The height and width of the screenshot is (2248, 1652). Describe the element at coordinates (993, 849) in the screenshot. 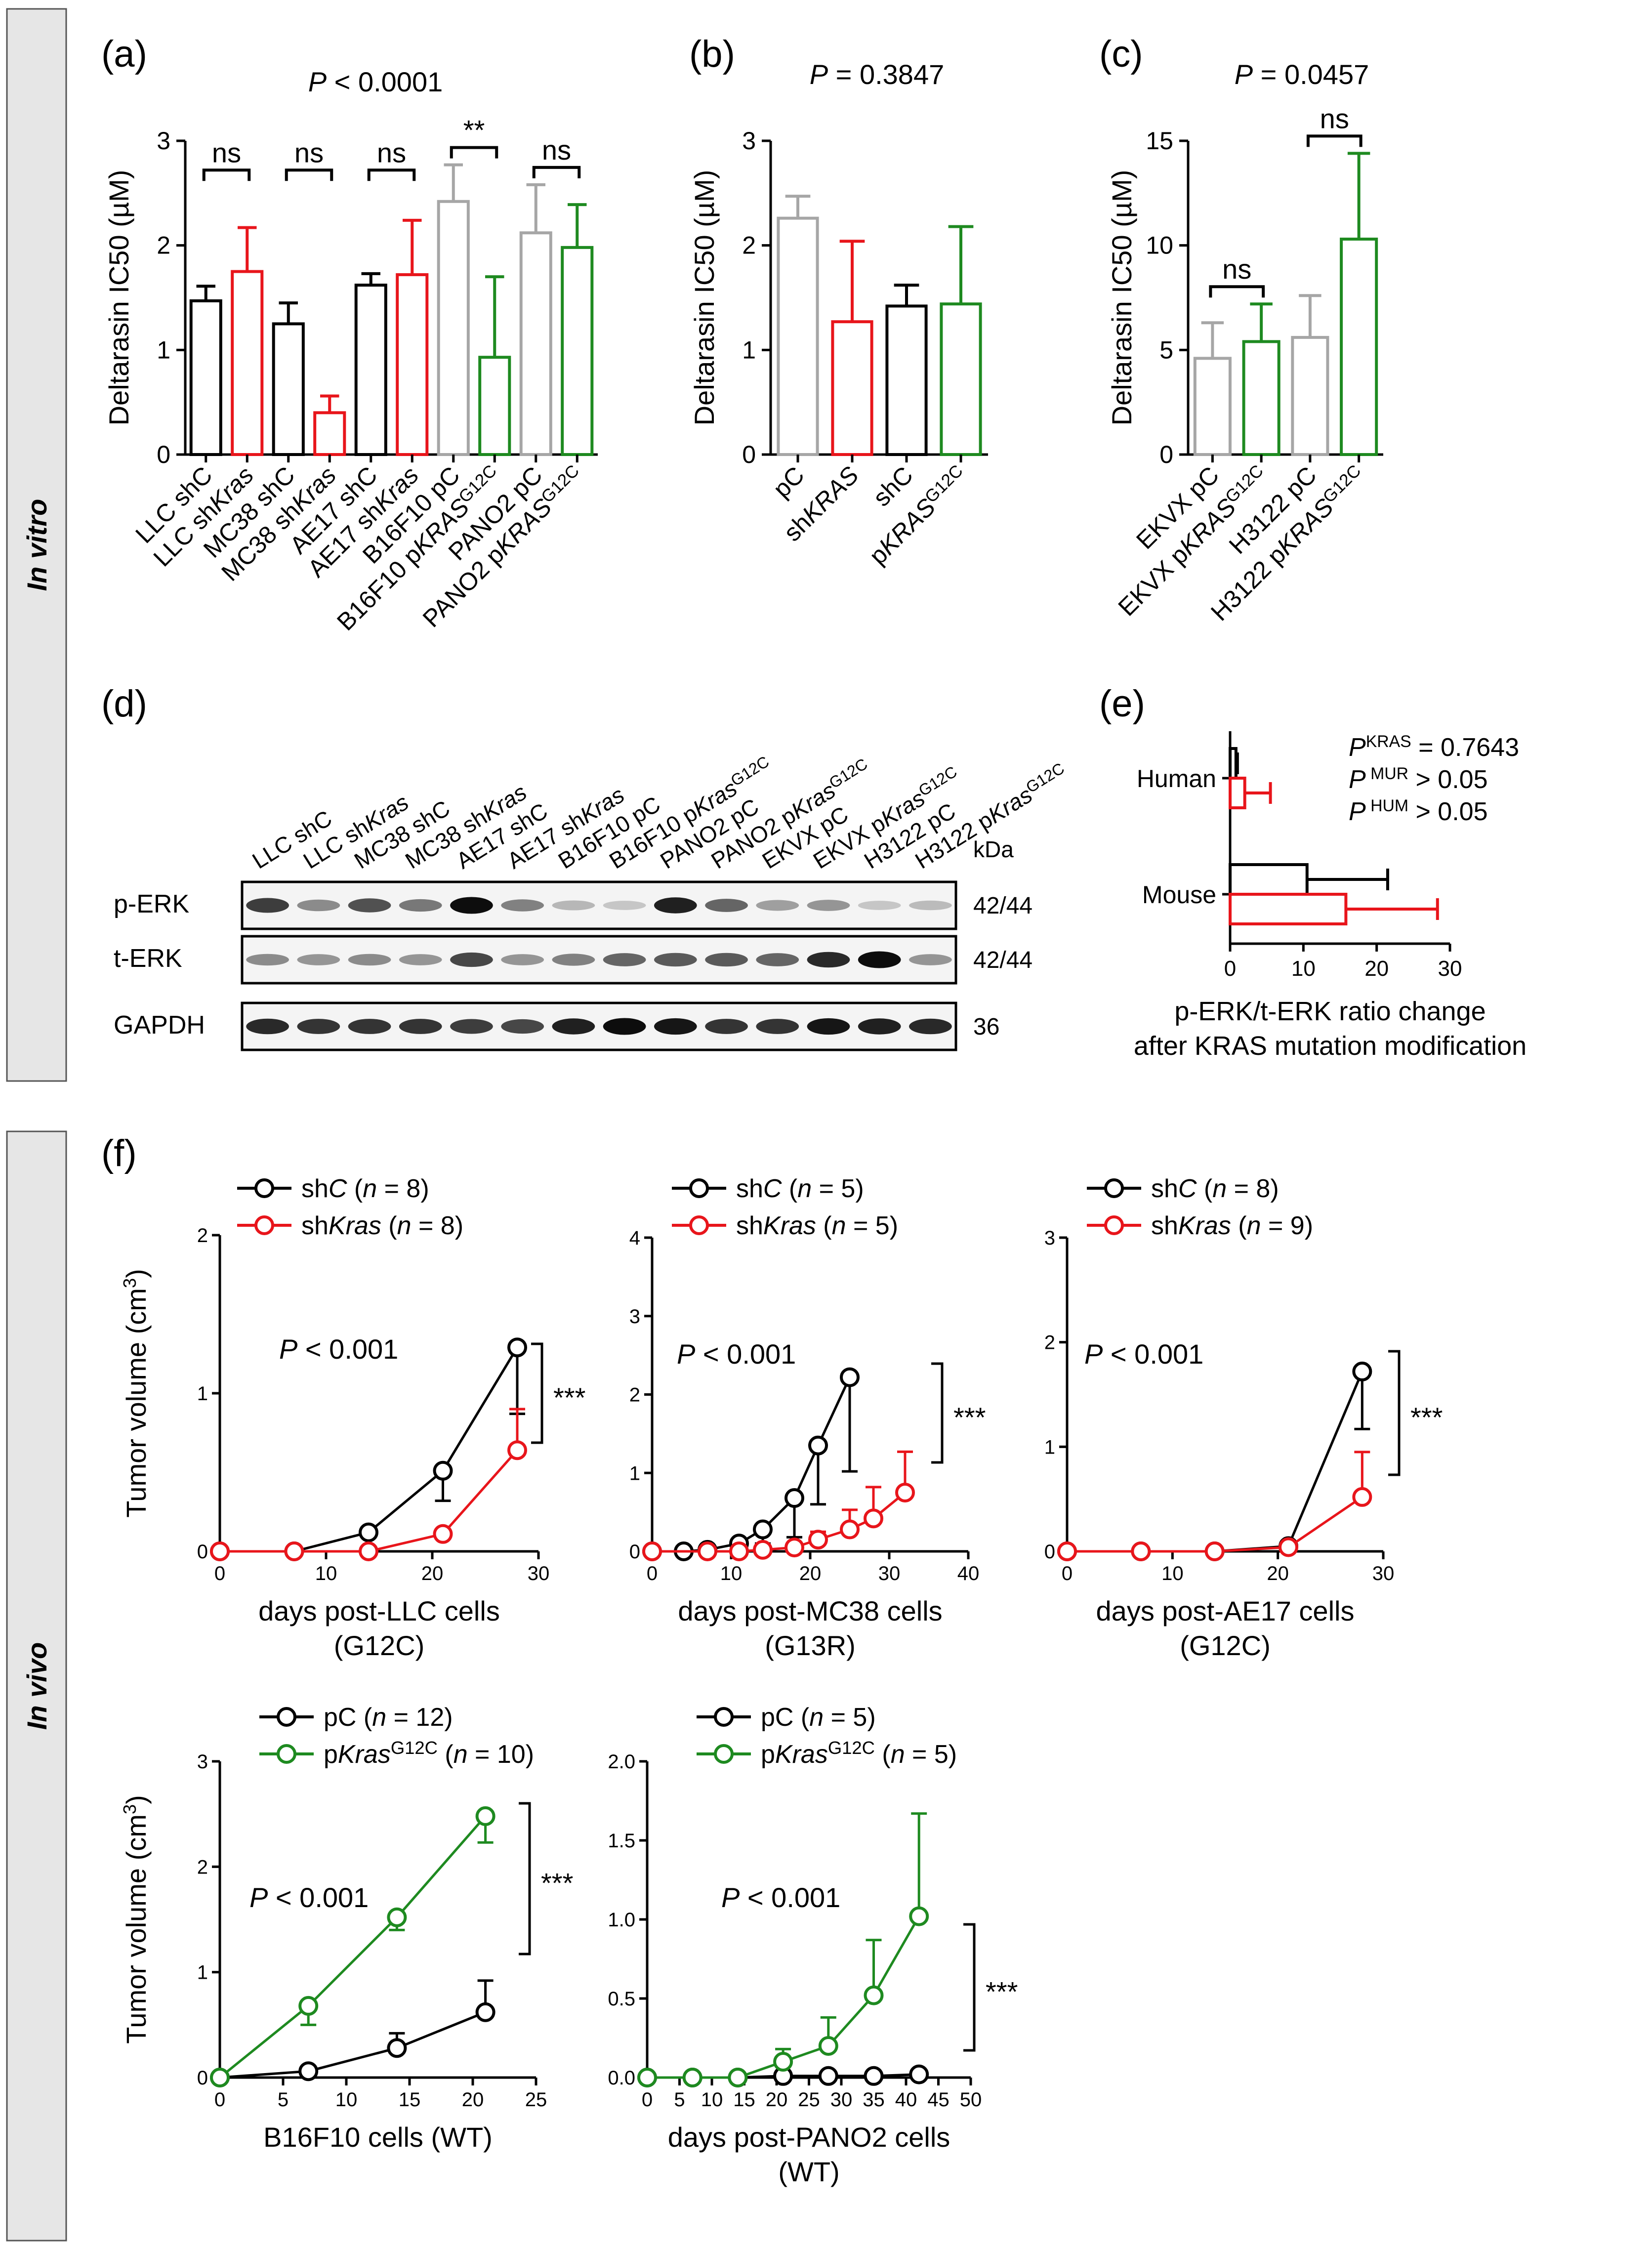

I see `kda-header: kDa` at that location.